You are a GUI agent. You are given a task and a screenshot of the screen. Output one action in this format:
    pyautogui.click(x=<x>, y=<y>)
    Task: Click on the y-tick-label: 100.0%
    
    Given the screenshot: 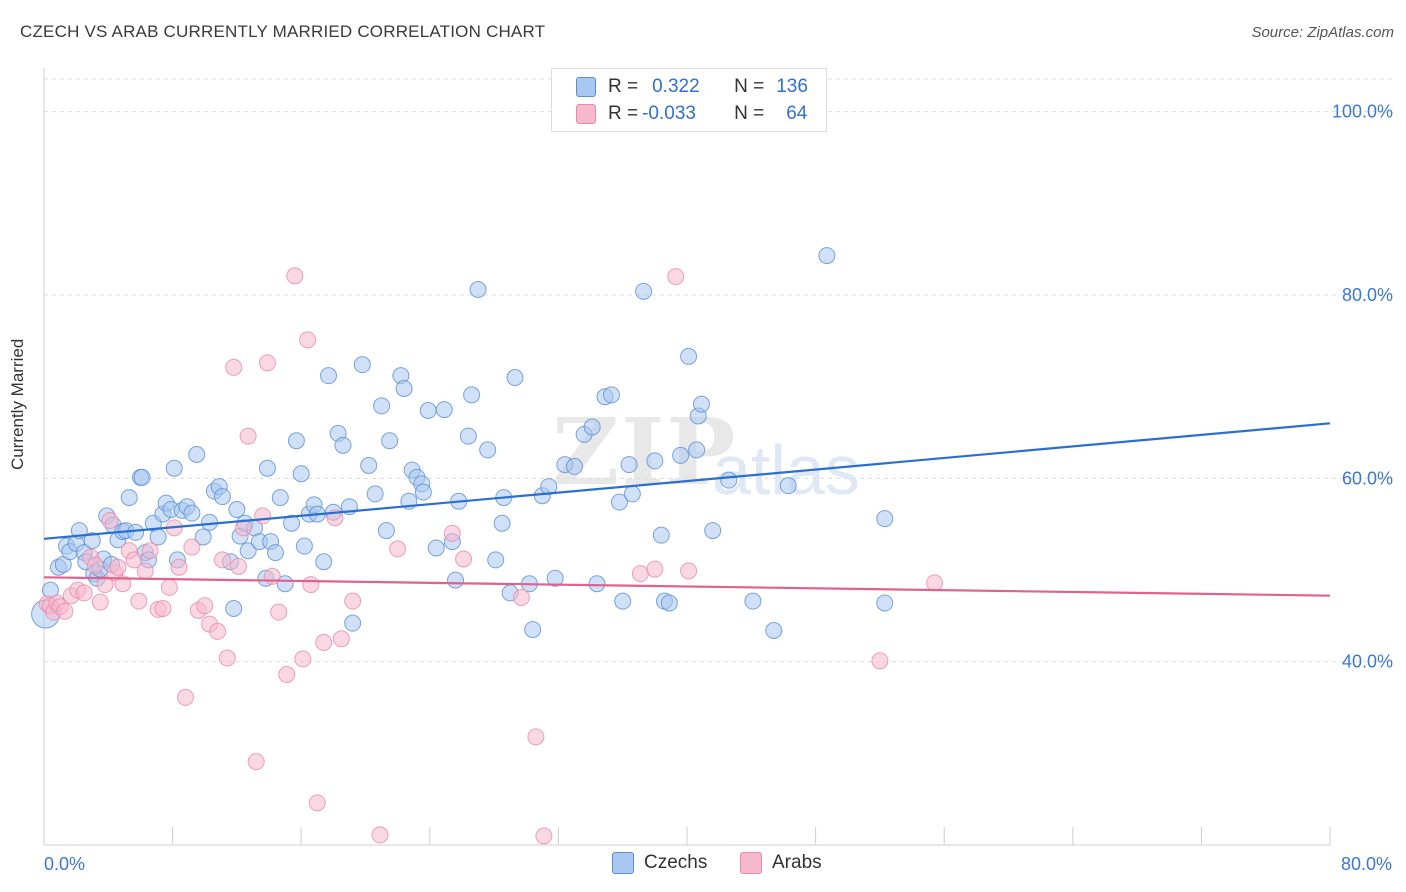 What is the action you would take?
    pyautogui.click(x=1362, y=112)
    